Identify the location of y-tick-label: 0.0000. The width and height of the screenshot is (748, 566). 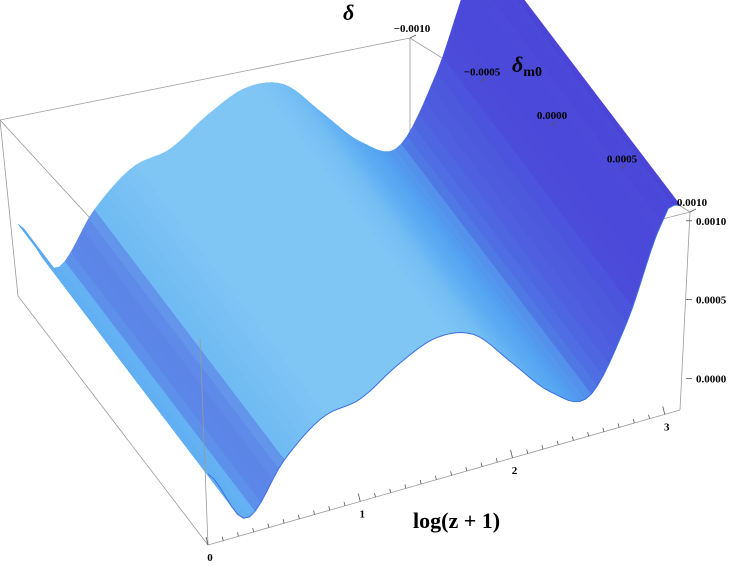
(552, 116).